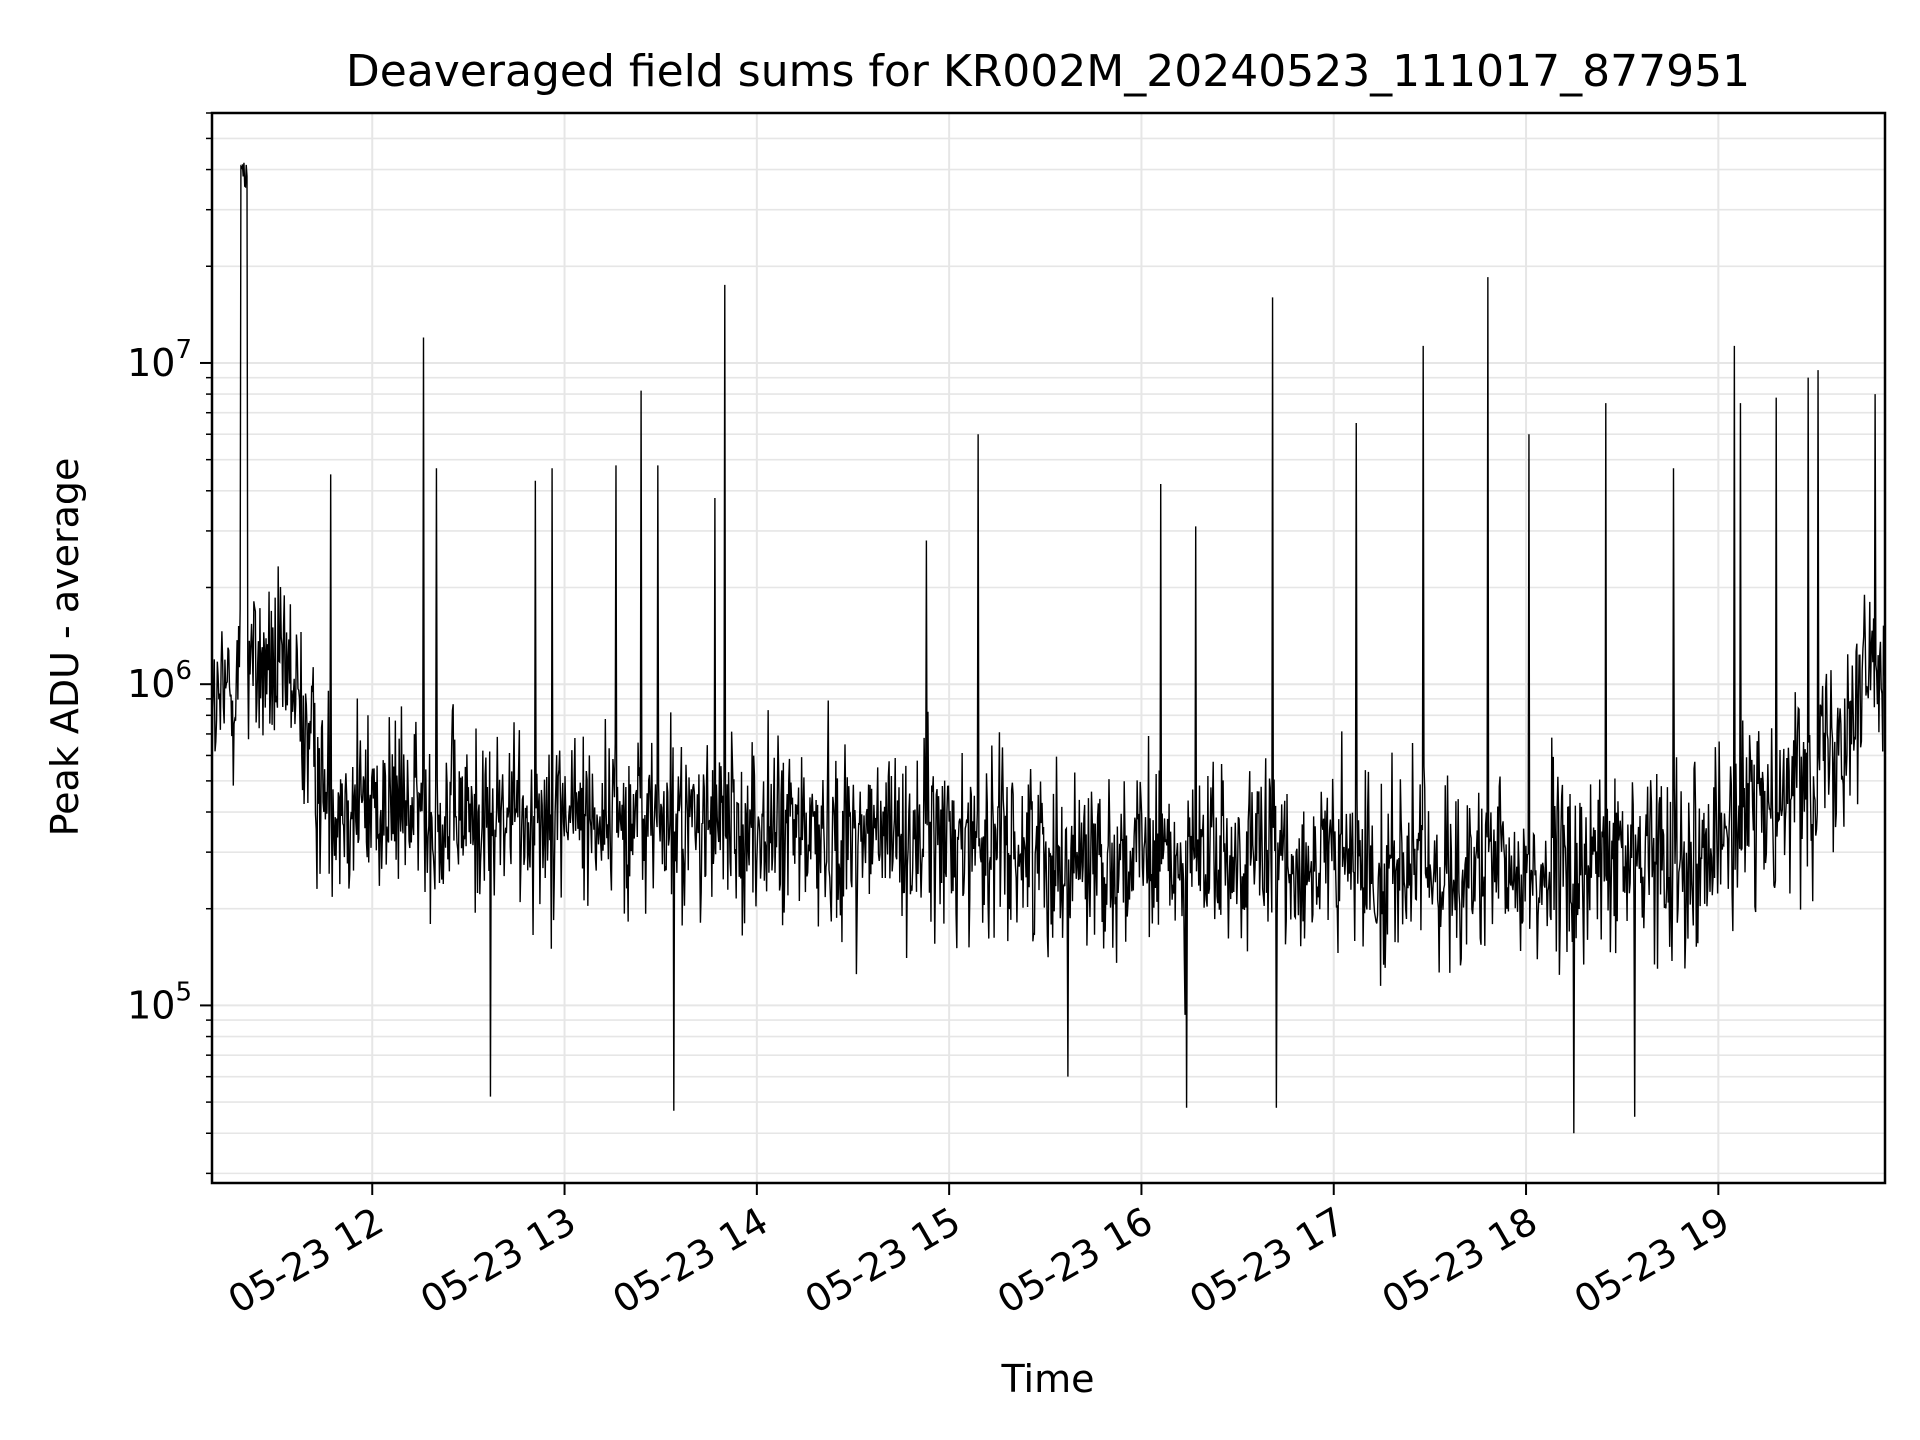  I want to click on x-tick-label: 05-23 12, so click(306, 1261).